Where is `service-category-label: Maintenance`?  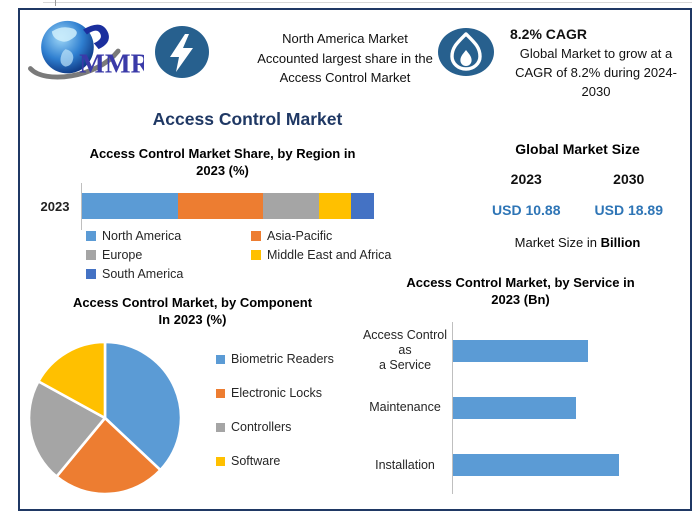
service-category-label: Maintenance is located at coordinates (405, 407).